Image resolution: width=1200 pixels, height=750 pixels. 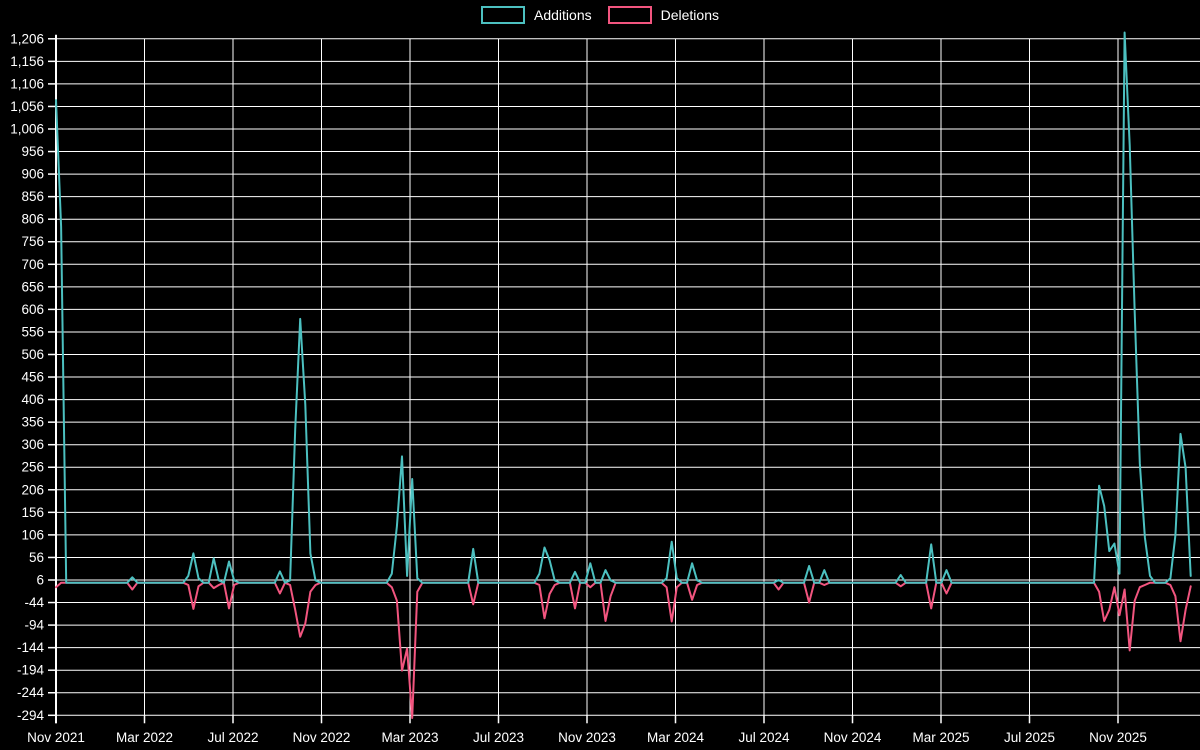 What do you see at coordinates (40, 579) in the screenshot?
I see `y-tick-label: 6` at bounding box center [40, 579].